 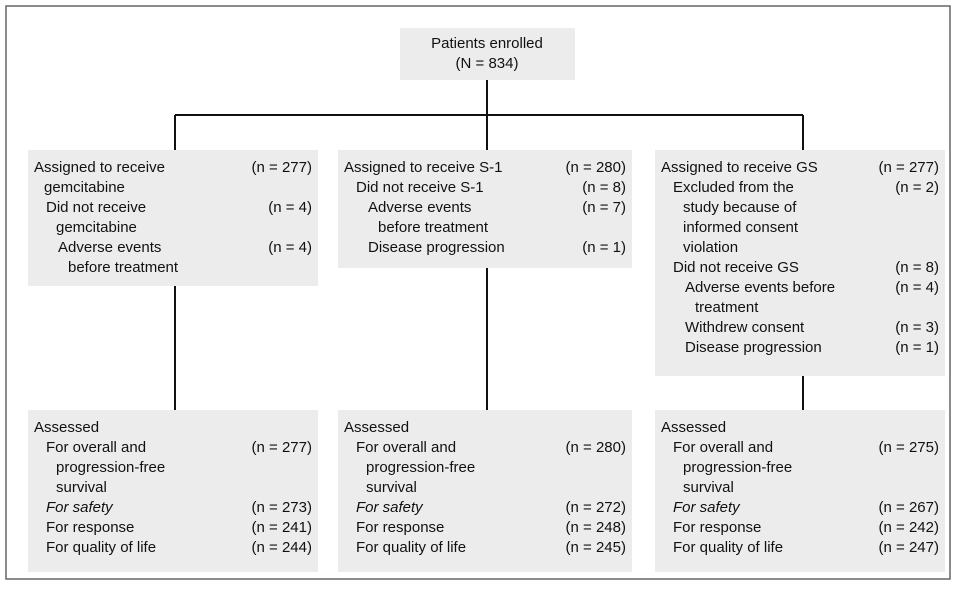 What do you see at coordinates (282, 547) in the screenshot?
I see `row-count: (n = 244)` at bounding box center [282, 547].